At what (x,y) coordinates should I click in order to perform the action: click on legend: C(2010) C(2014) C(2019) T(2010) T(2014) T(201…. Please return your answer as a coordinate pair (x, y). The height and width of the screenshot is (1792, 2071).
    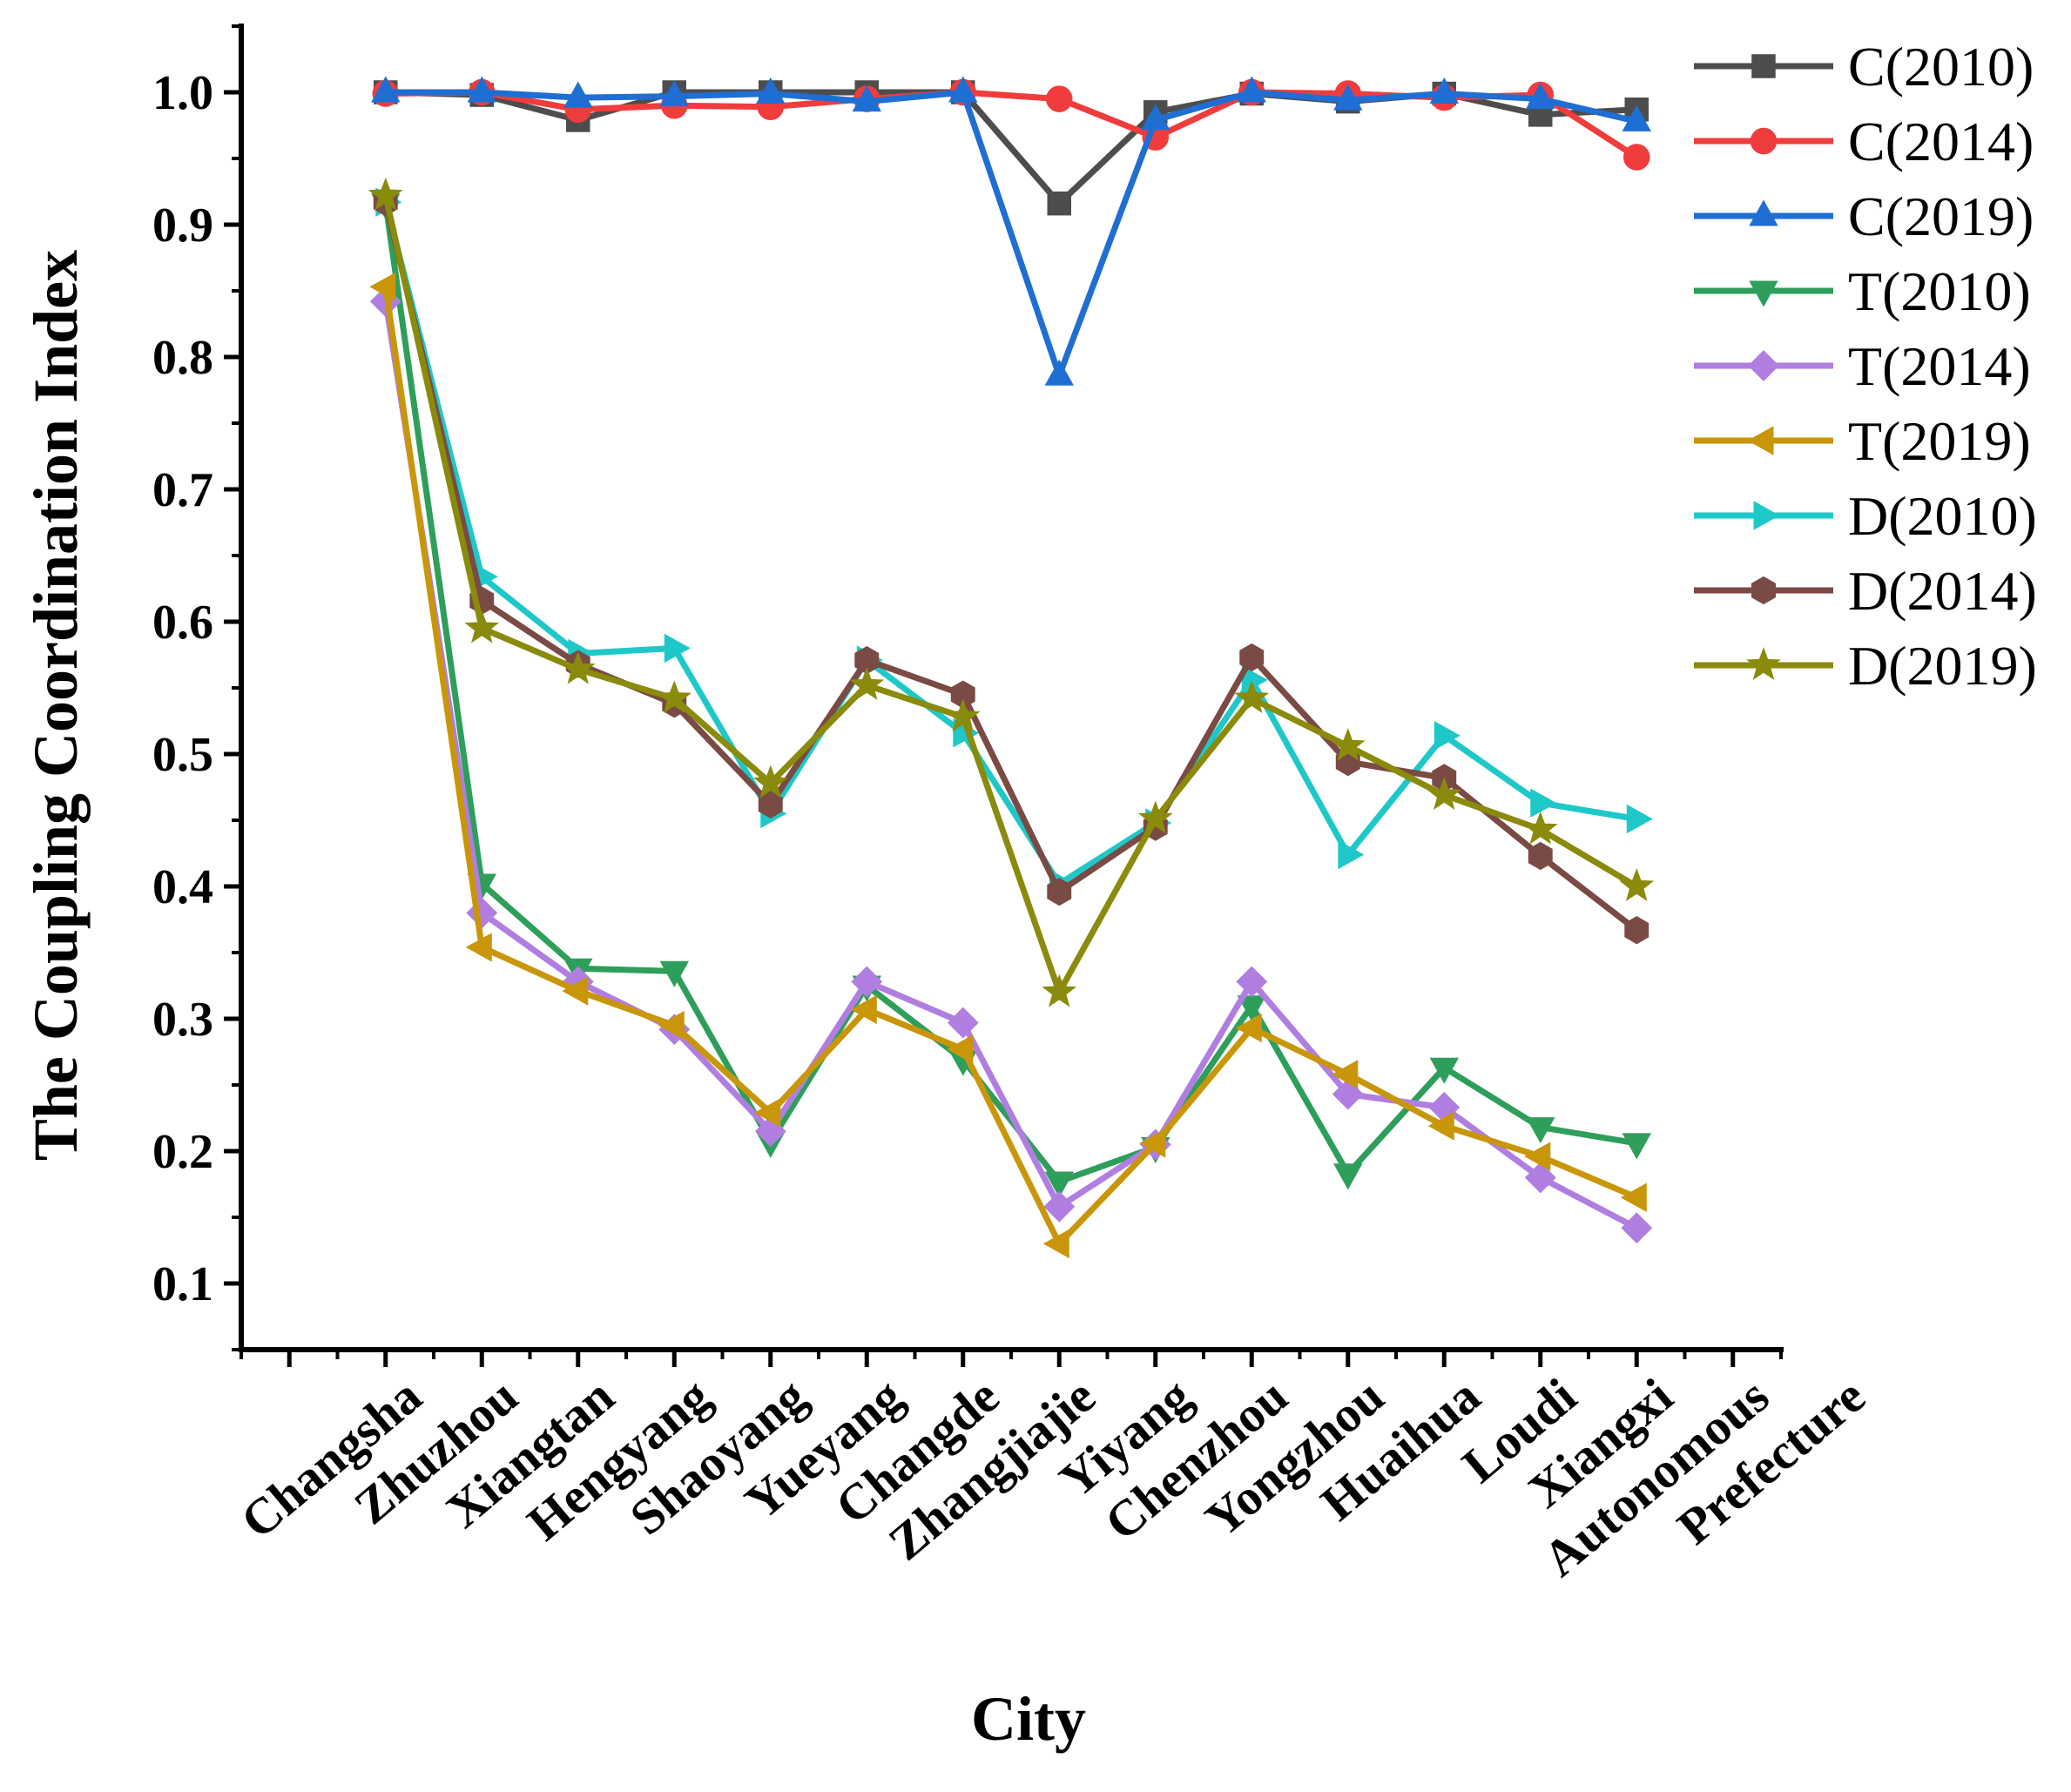
    Looking at the image, I should click on (1865, 366).